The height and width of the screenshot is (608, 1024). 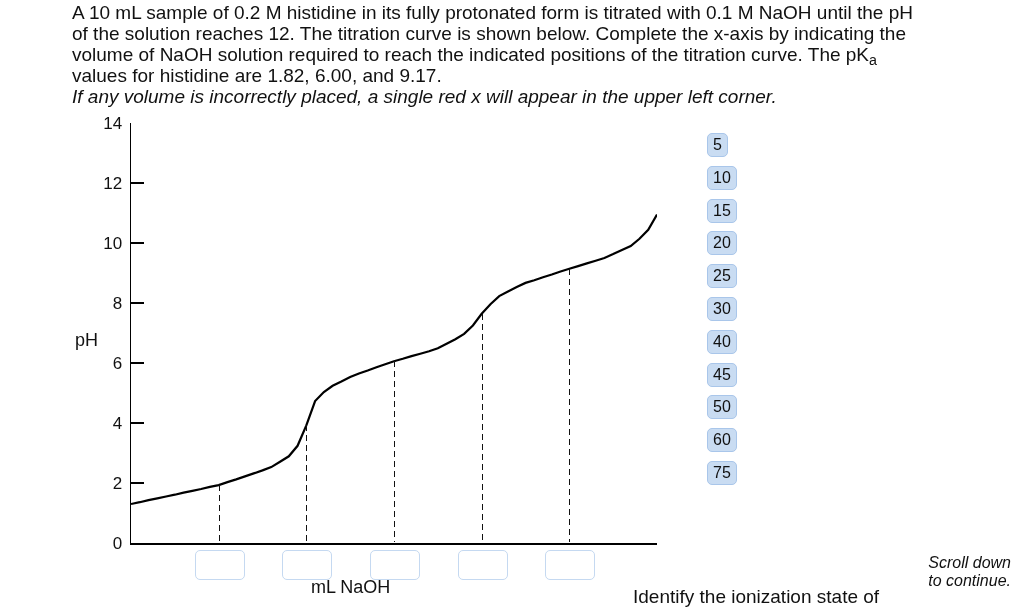 What do you see at coordinates (722, 473) in the screenshot?
I see `answer-chip: 75` at bounding box center [722, 473].